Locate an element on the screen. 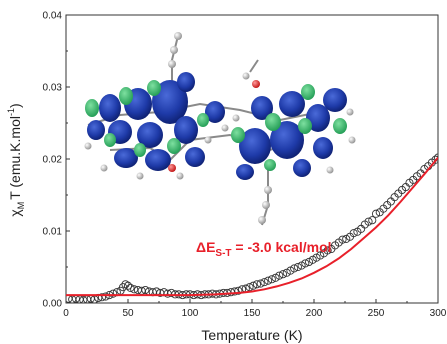 The height and width of the screenshot is (344, 447). x-axis-label: Temperature (K) is located at coordinates (251, 335).